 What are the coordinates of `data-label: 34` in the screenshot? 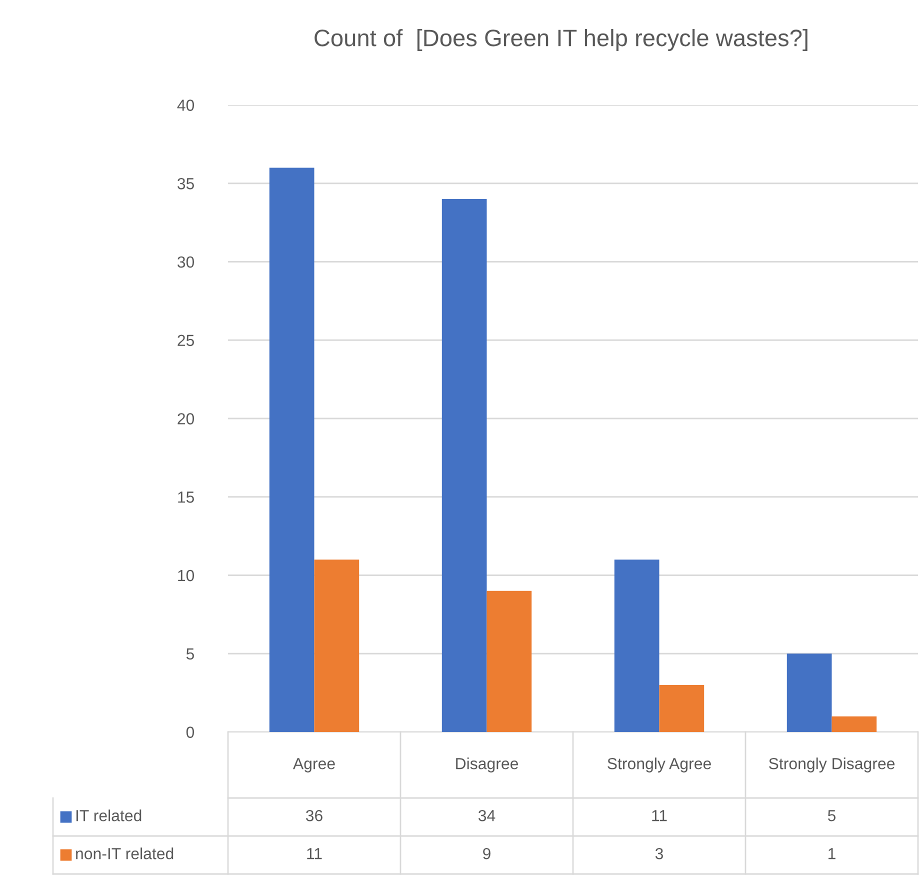 It's located at (487, 816).